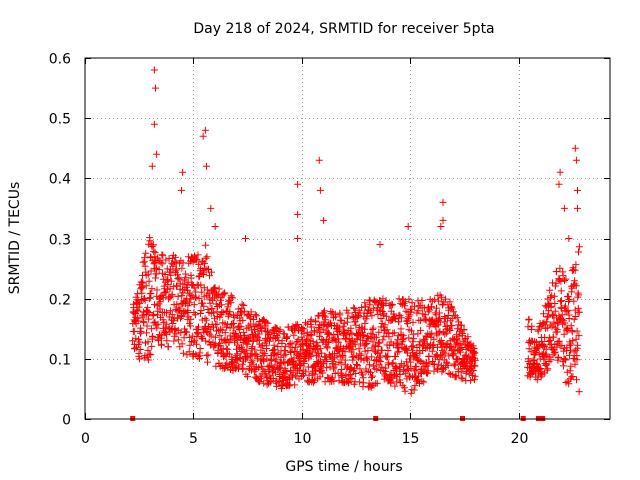 This screenshot has width=640, height=480. I want to click on y-tick-label: 0.3, so click(60, 241).